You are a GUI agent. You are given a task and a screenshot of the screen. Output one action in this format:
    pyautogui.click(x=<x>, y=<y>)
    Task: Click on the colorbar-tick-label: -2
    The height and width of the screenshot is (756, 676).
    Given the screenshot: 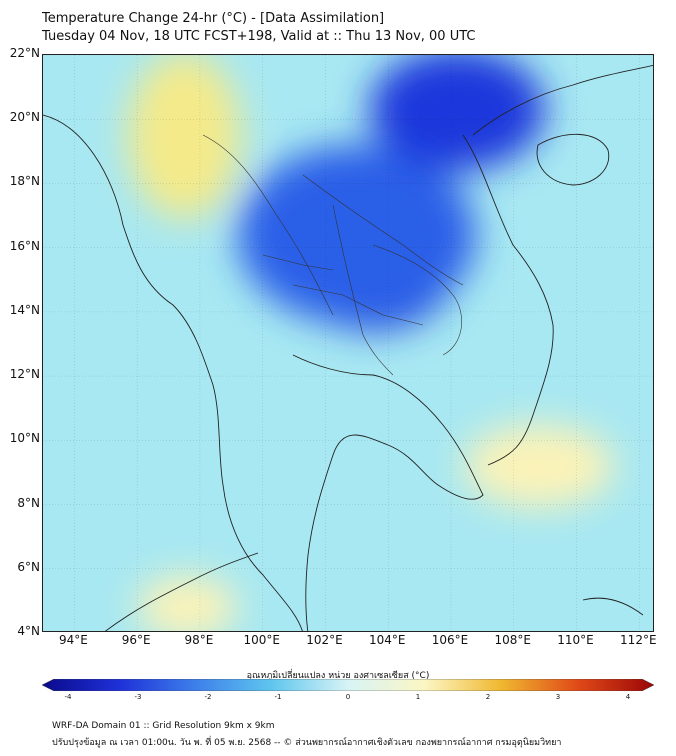 What is the action you would take?
    pyautogui.click(x=208, y=697)
    